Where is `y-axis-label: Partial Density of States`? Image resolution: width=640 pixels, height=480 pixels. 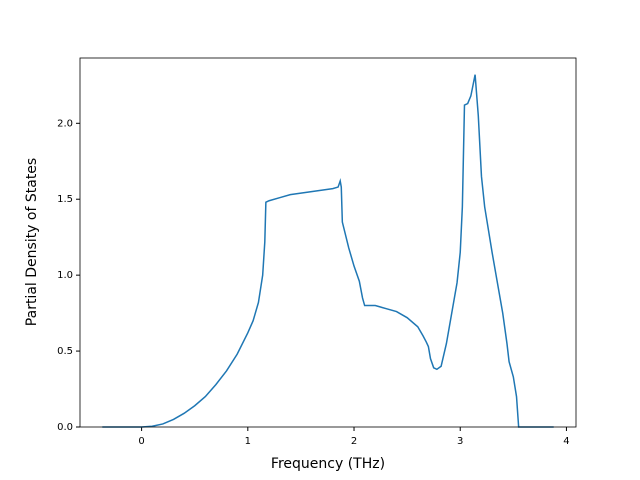 y-axis-label: Partial Density of States is located at coordinates (32, 242).